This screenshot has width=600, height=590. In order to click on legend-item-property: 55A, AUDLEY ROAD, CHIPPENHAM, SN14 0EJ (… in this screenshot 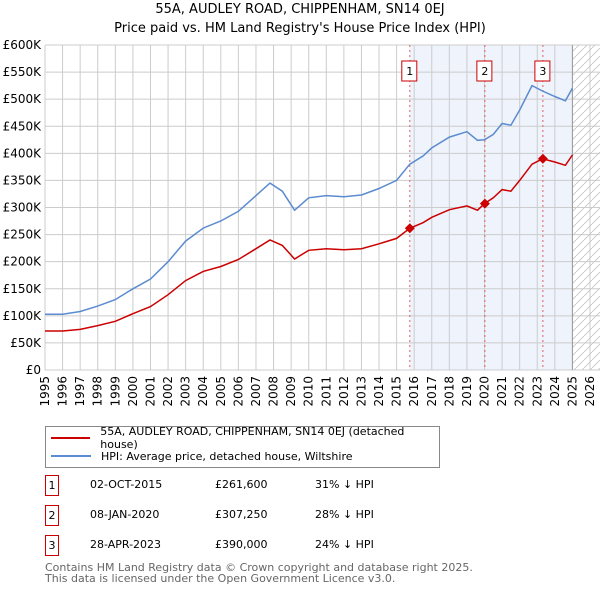, I will do `click(245, 438)`.